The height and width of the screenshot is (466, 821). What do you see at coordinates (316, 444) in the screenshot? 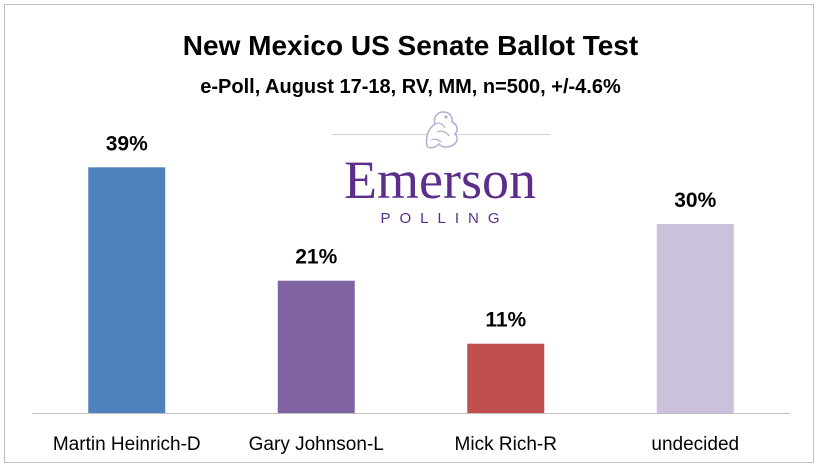
I see `category-label-gary-johnson-l: Gary Johnson-L` at bounding box center [316, 444].